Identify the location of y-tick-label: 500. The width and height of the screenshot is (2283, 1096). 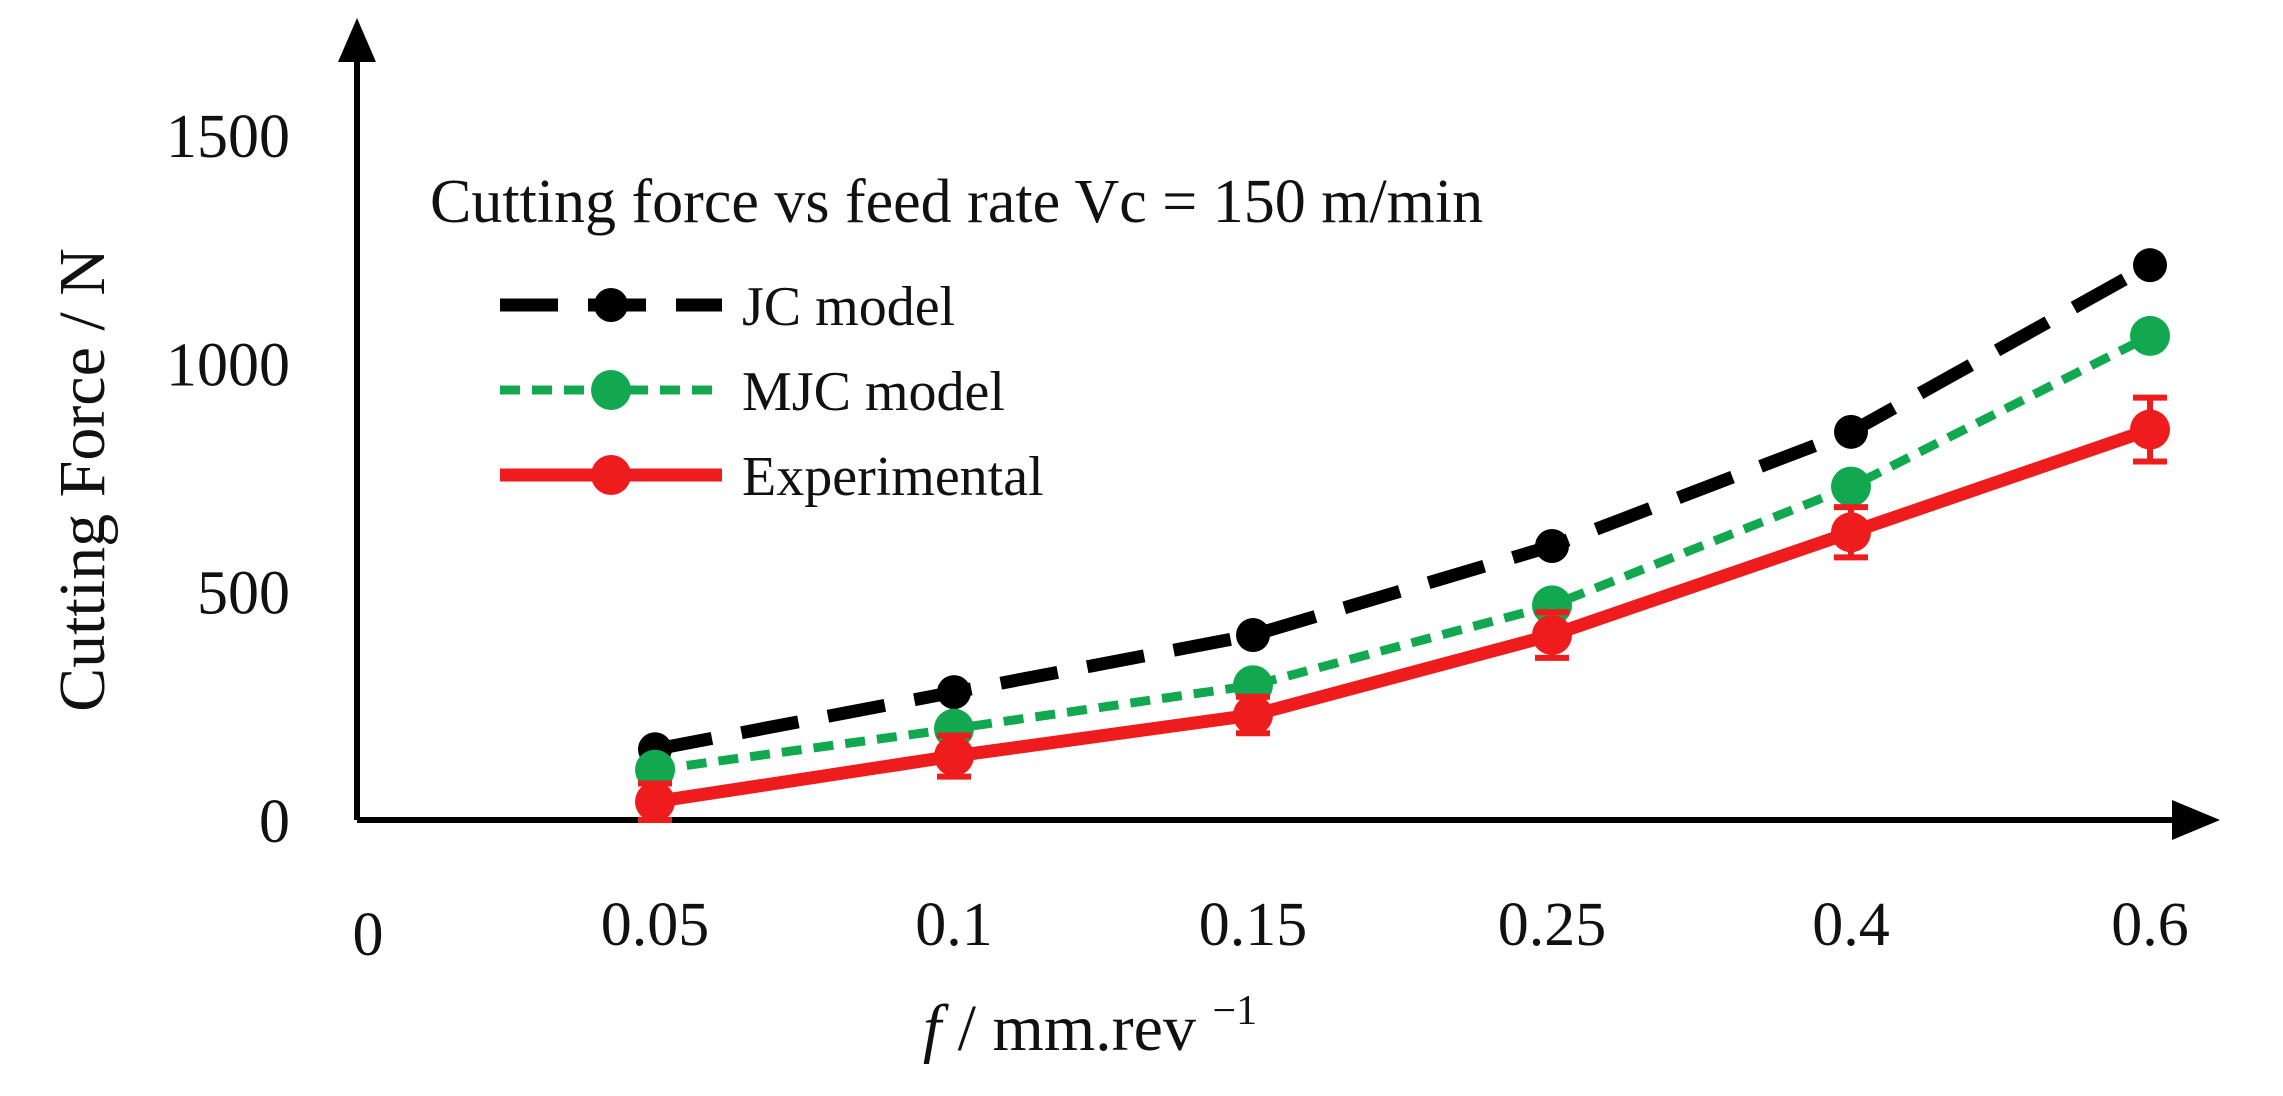
(243, 594).